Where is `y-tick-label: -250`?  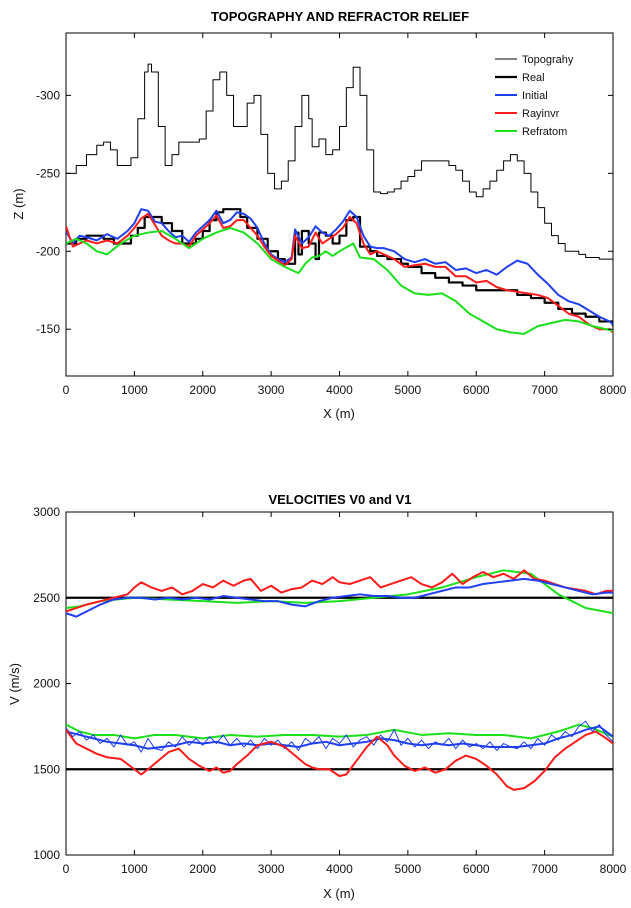
y-tick-label: -250 is located at coordinates (48, 173).